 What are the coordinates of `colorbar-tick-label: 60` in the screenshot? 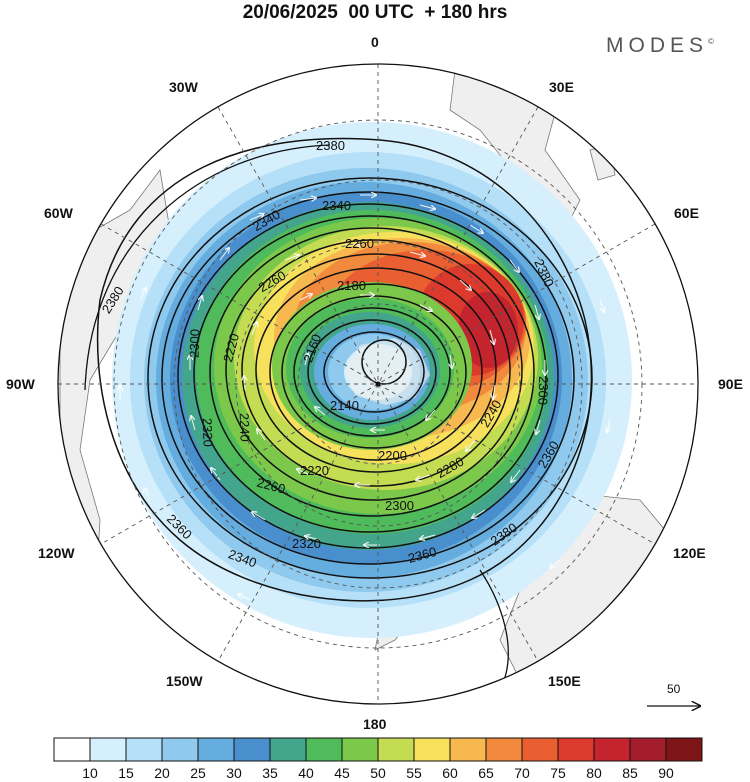 It's located at (450, 773).